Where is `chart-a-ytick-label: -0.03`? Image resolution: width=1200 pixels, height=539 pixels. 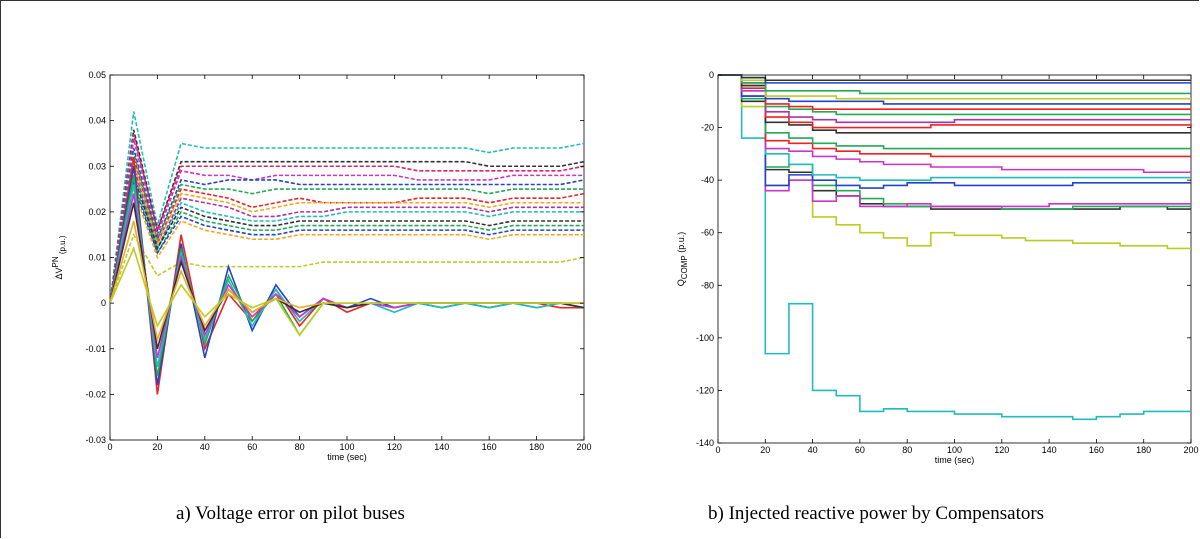 chart-a-ytick-label: -0.03 is located at coordinates (95, 440).